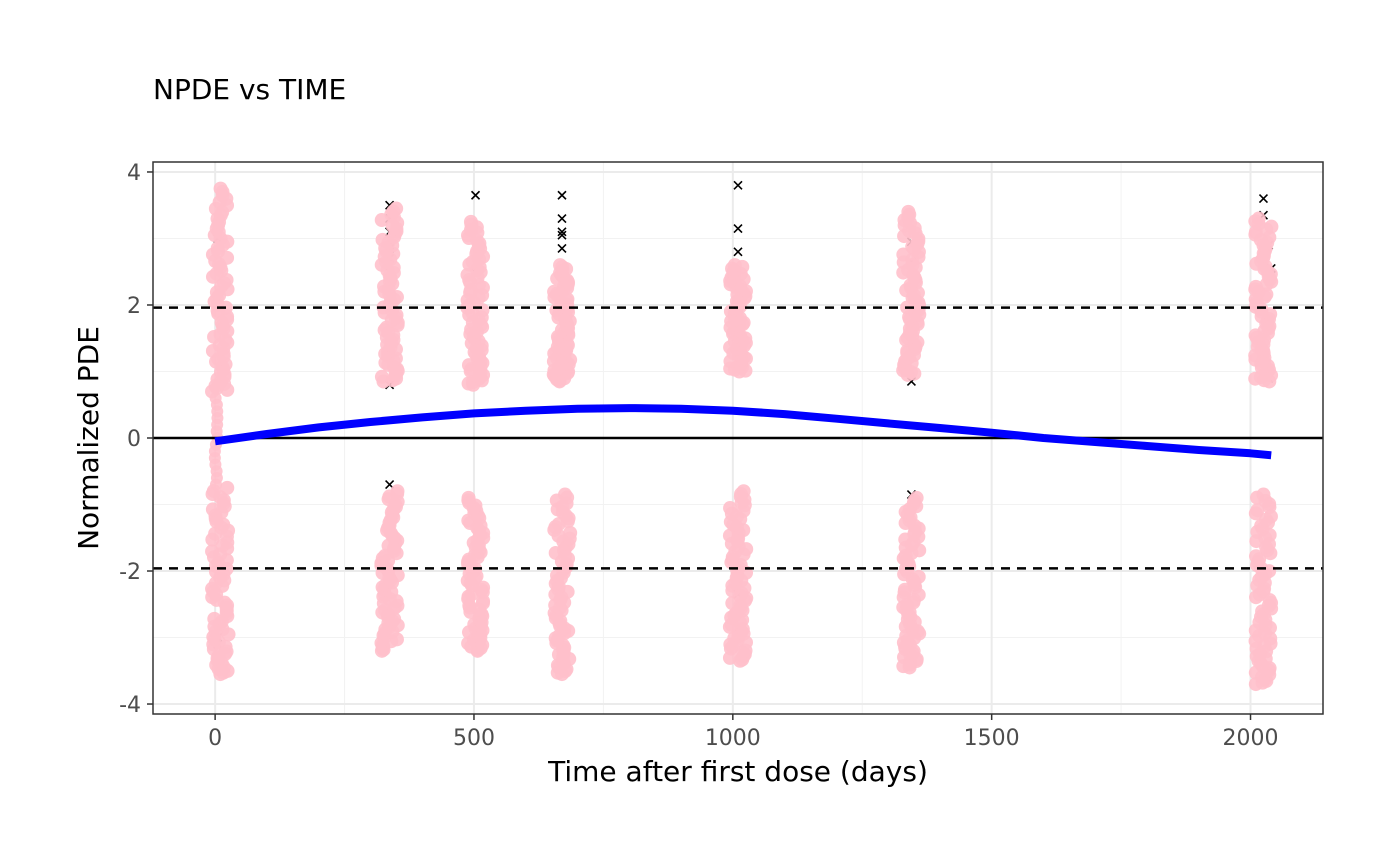 Image resolution: width=1400 pixels, height=865 pixels. What do you see at coordinates (134, 173) in the screenshot?
I see `y-tick-label: 4` at bounding box center [134, 173].